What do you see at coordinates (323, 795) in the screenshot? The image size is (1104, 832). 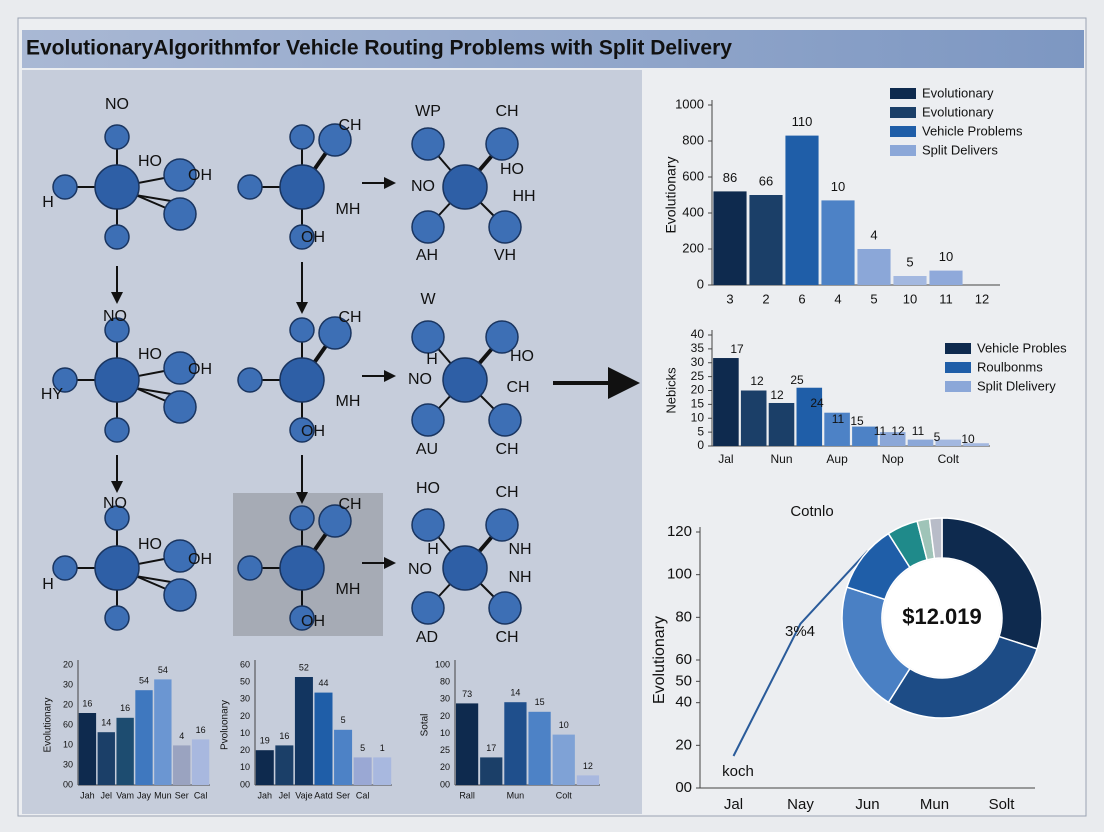 I see `x-tick-label: Aatd` at bounding box center [323, 795].